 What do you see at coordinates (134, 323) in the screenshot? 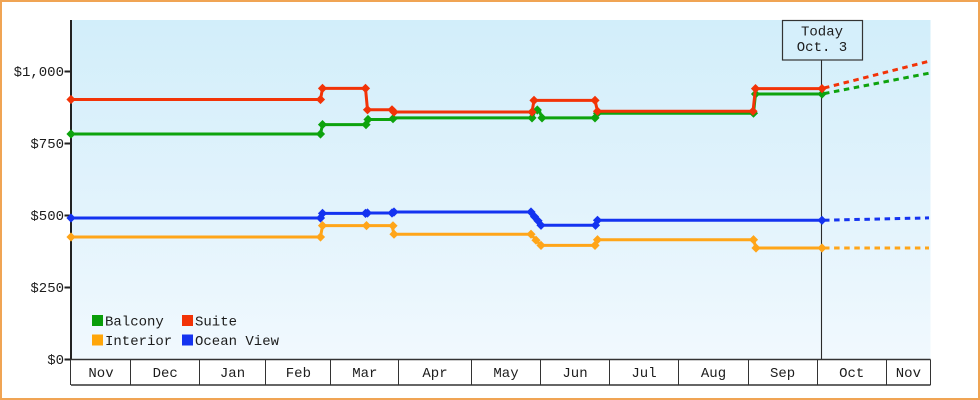
I see `svg-text: Balcony` at bounding box center [134, 323].